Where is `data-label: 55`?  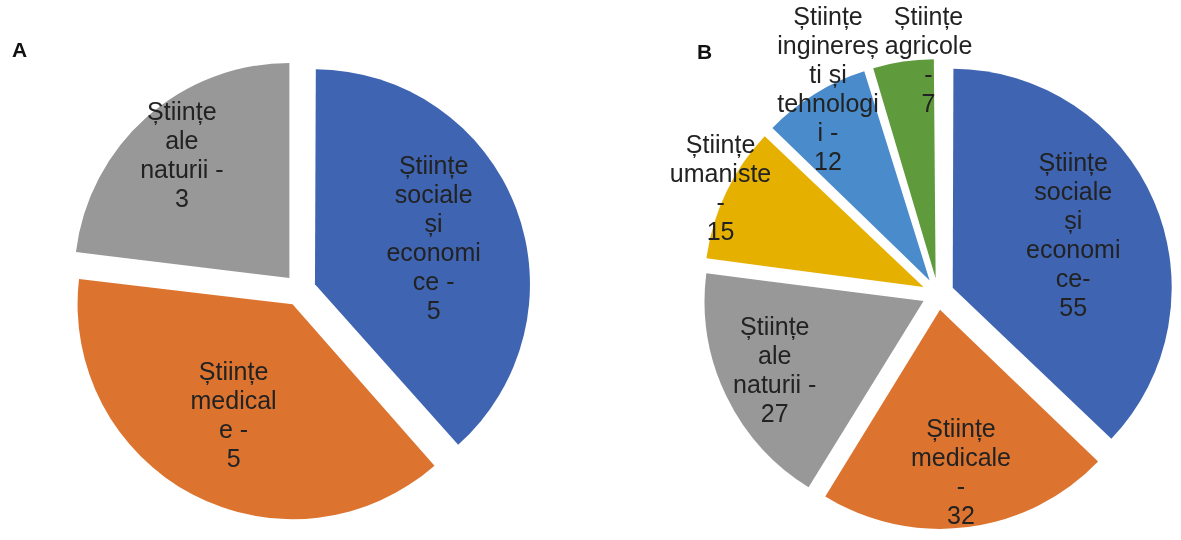
data-label: 55 is located at coordinates (1073, 306).